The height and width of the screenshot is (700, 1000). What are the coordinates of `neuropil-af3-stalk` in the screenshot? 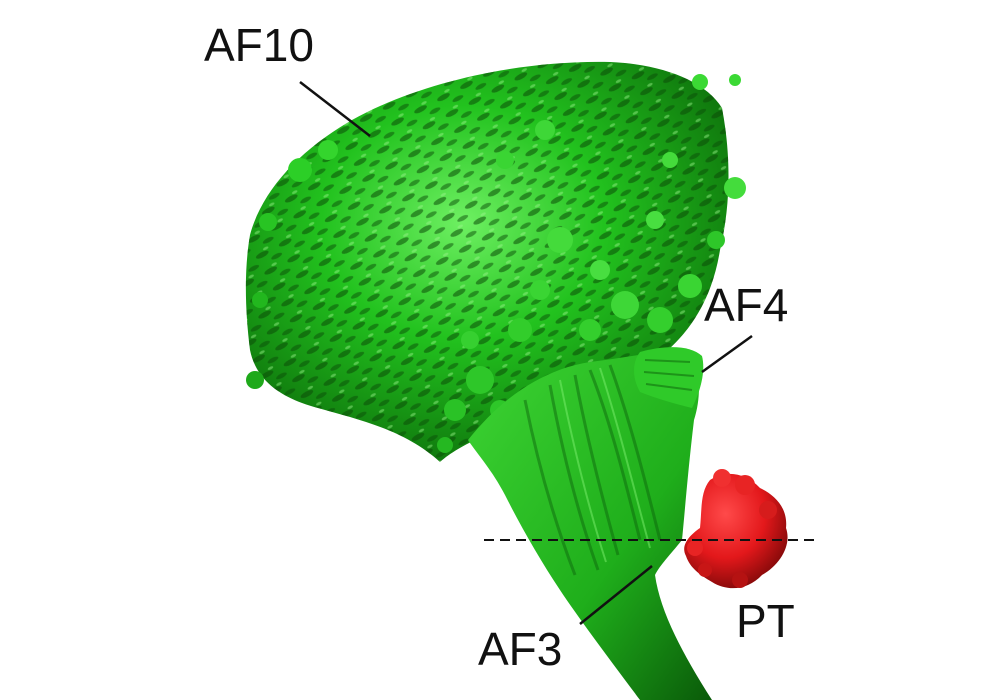 It's located at (590, 525).